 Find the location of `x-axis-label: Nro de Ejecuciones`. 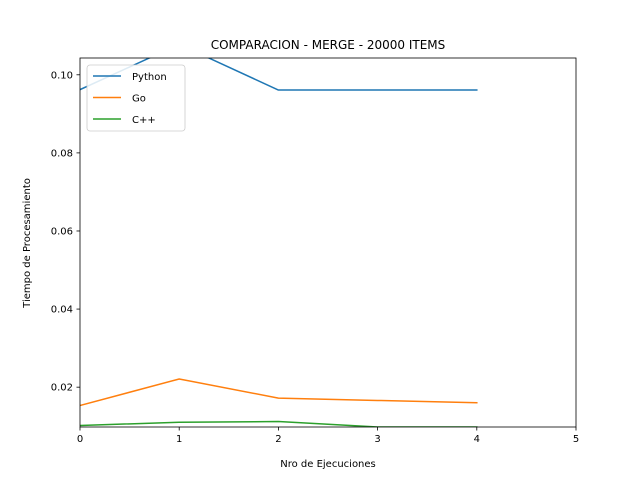

x-axis-label: Nro de Ejecuciones is located at coordinates (328, 464).